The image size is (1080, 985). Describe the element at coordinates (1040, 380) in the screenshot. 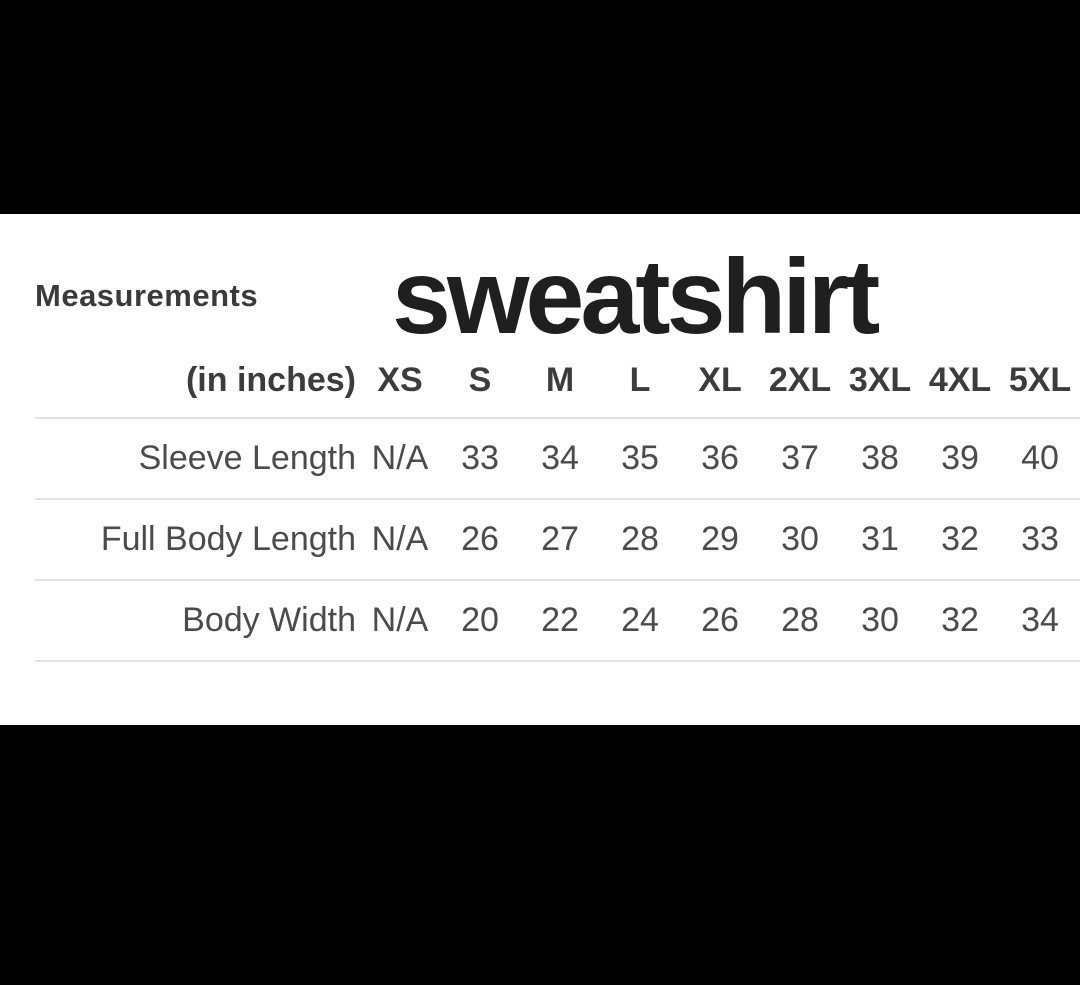

I see `size-column-header: 5XL` at that location.